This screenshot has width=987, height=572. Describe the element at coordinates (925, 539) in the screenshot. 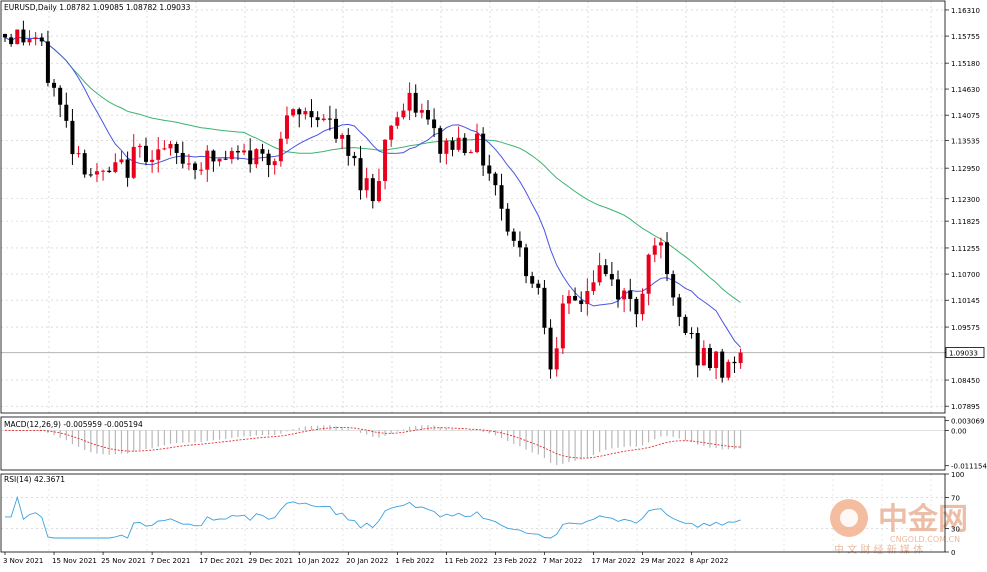

I see `watermark-domain: CNGOLD.COM.CN` at that location.